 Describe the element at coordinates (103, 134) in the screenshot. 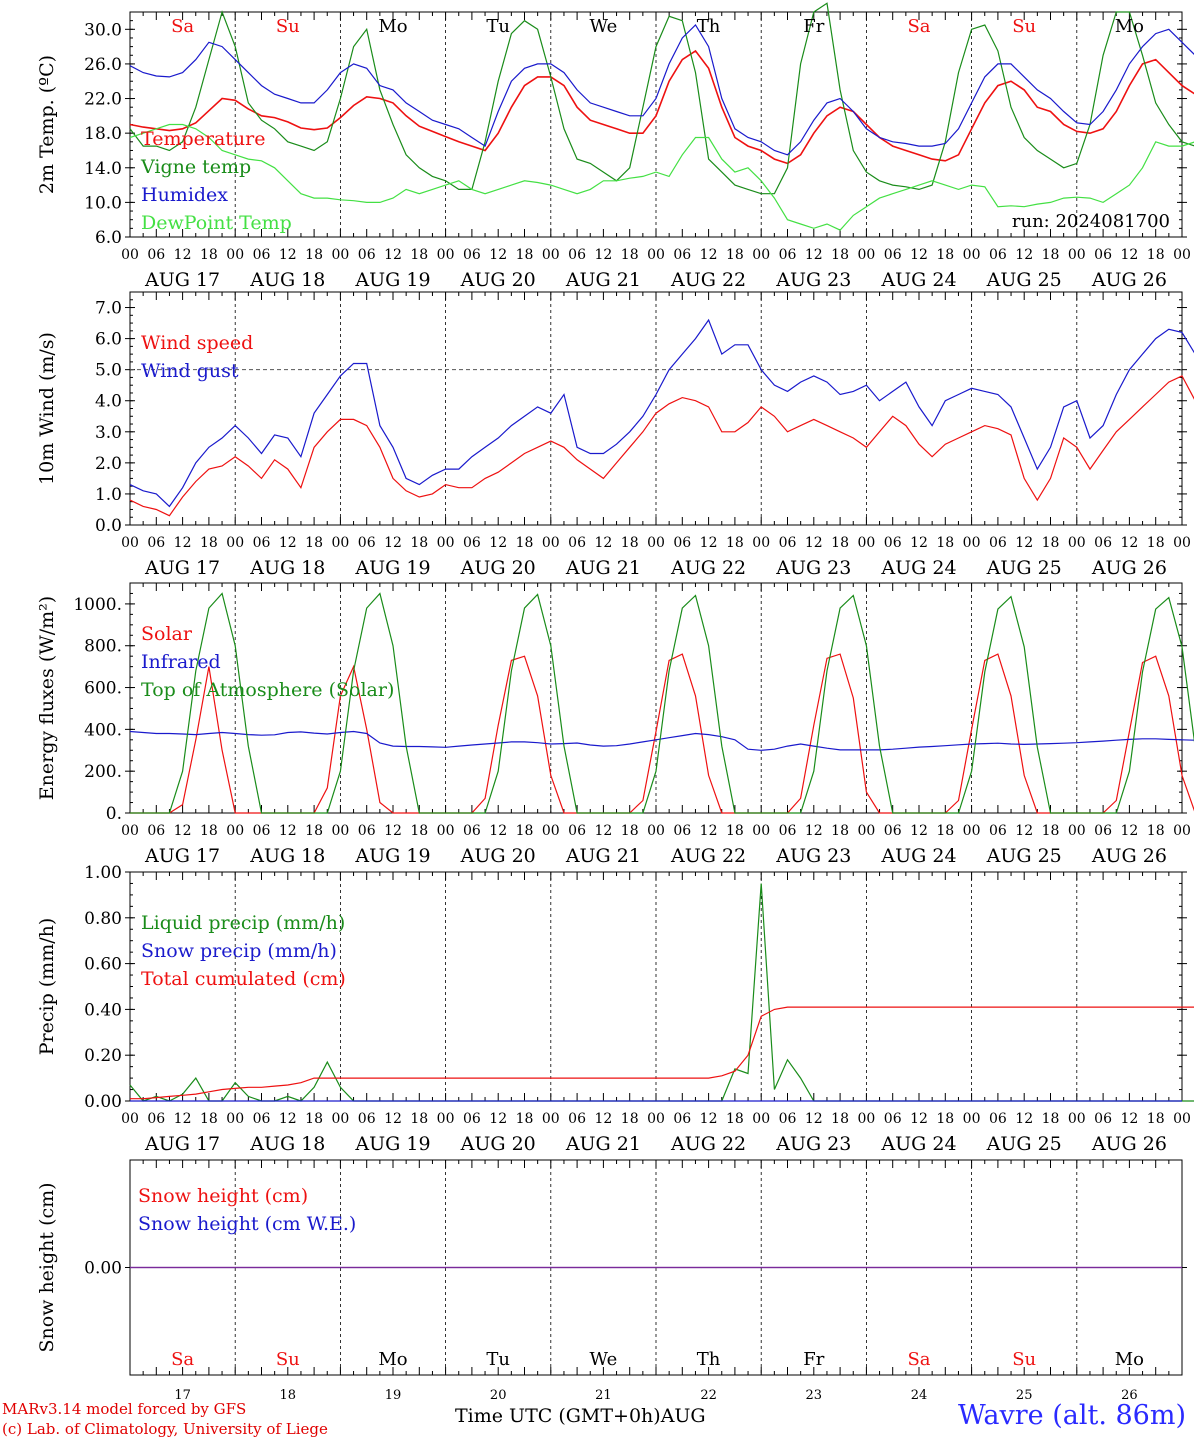

I see `y-tick-label: 18.0` at that location.